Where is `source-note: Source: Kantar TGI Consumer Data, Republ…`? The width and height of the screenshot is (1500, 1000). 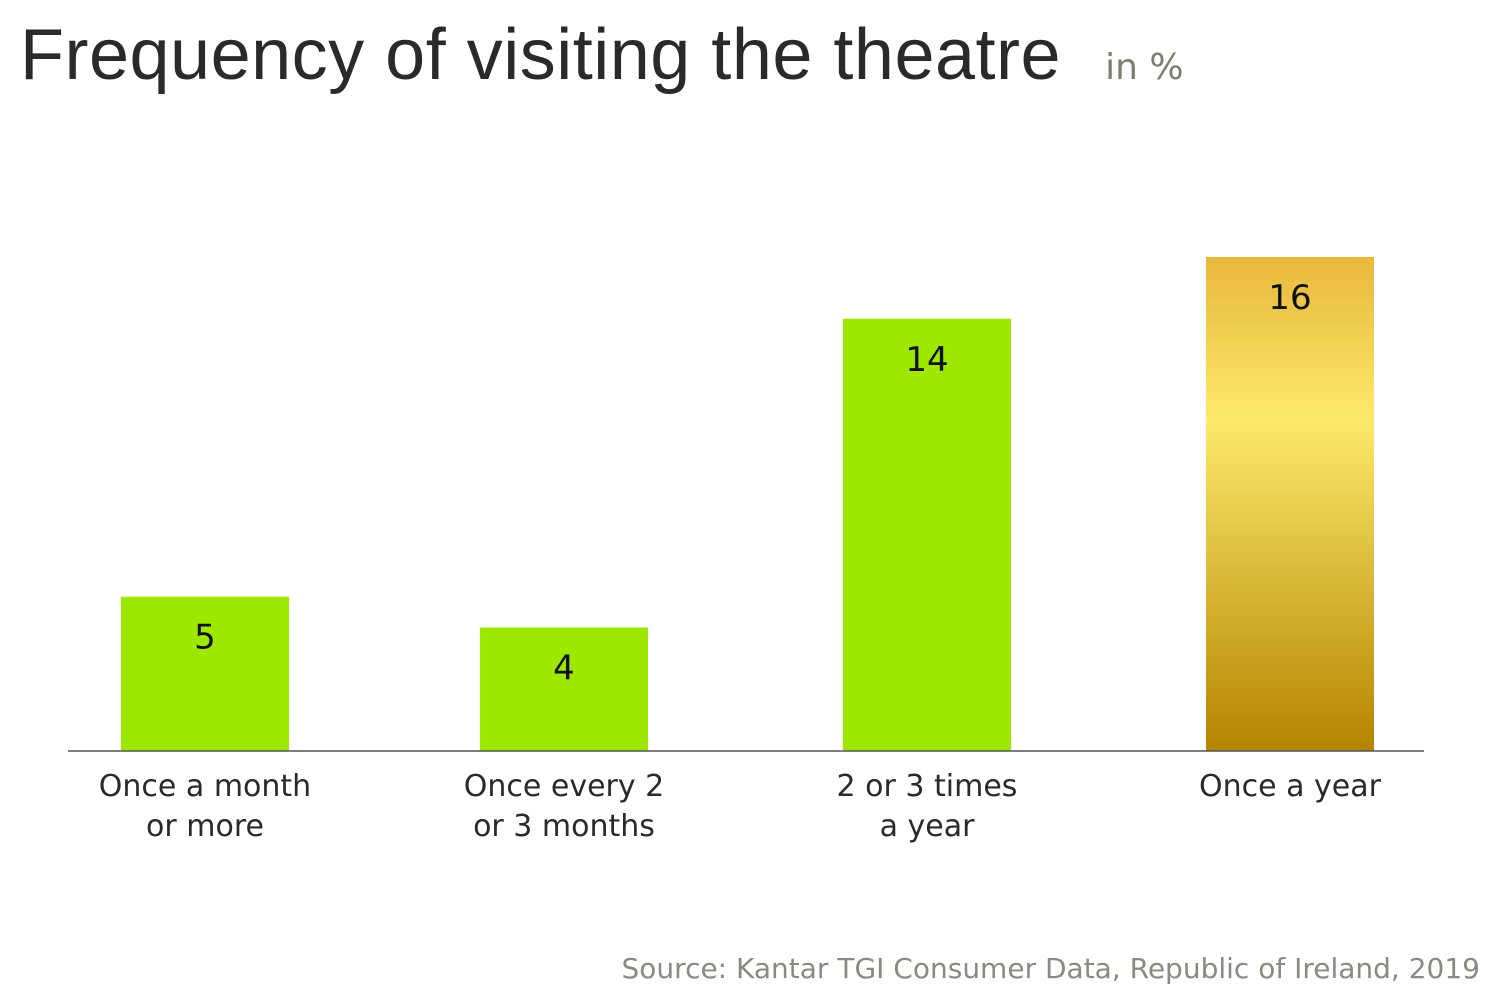 source-note: Source: Kantar TGI Consumer Data, Republ… is located at coordinates (1050, 968).